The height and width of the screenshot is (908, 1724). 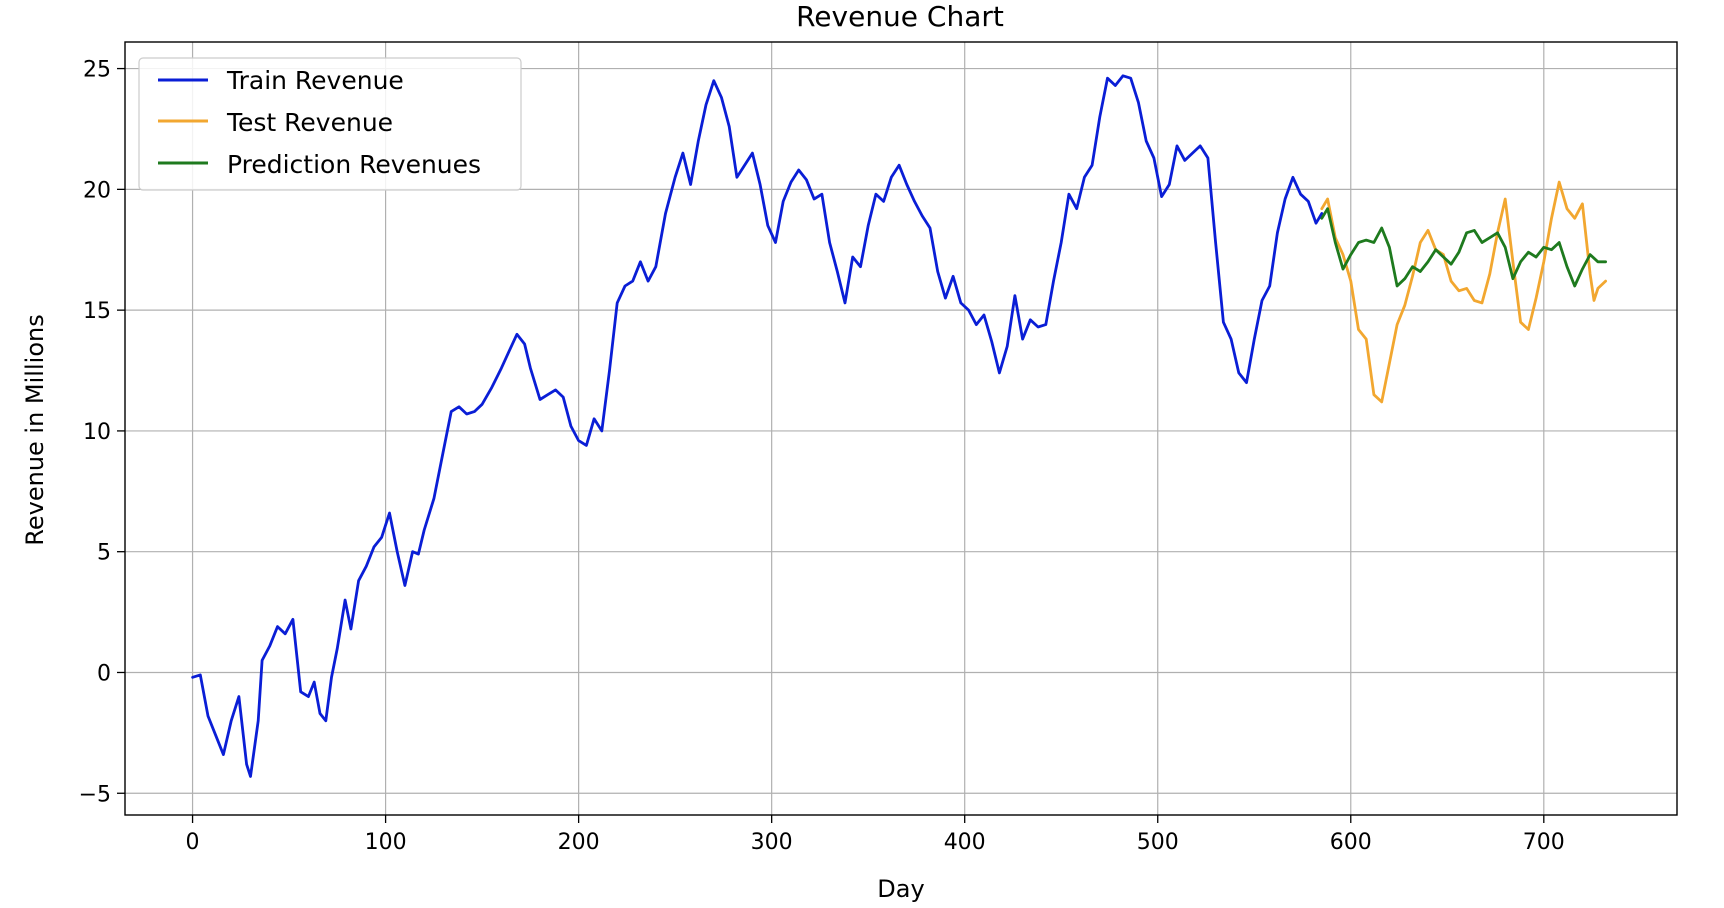 What do you see at coordinates (97, 432) in the screenshot?
I see `y-tick-label: 10` at bounding box center [97, 432].